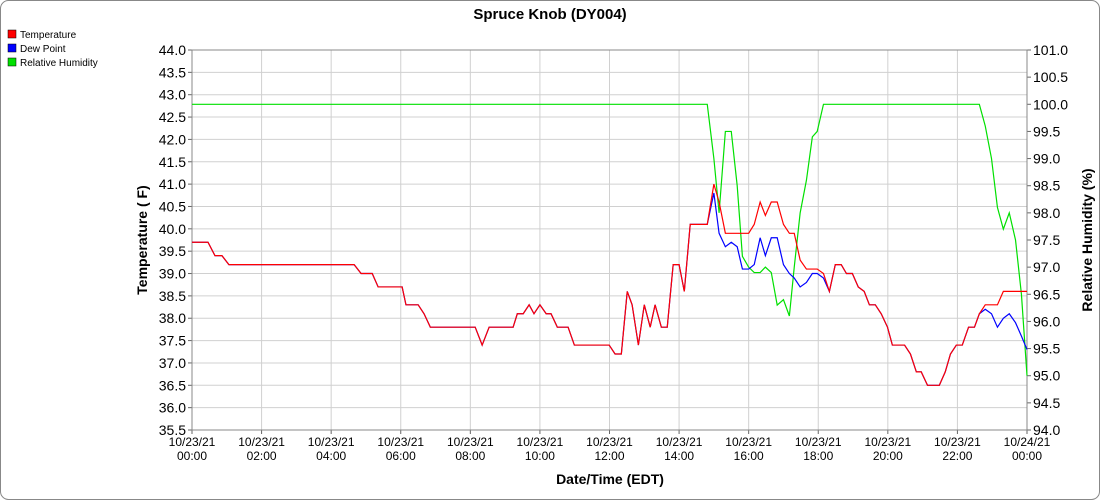  I want to click on y2-tick-label: 96.5, so click(1046, 294).